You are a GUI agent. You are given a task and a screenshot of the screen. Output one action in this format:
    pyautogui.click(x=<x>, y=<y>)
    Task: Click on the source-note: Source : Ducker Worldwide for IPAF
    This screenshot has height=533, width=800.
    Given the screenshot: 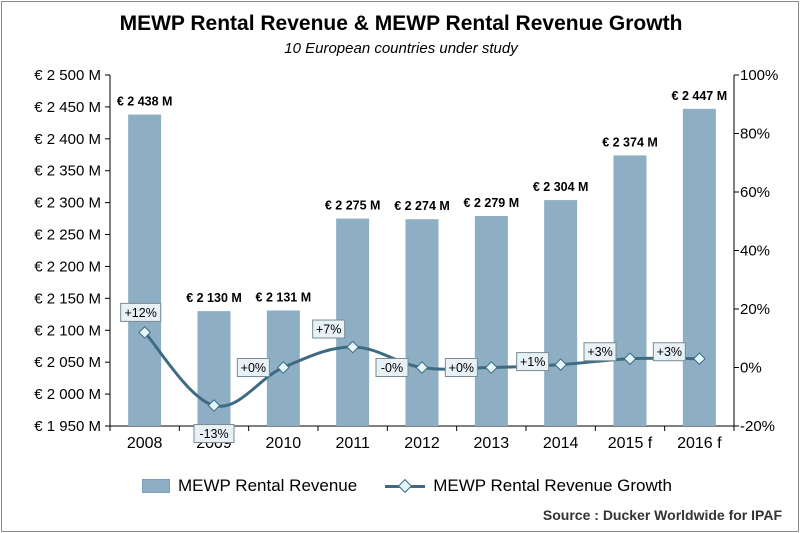 What is the action you would take?
    pyautogui.click(x=662, y=515)
    